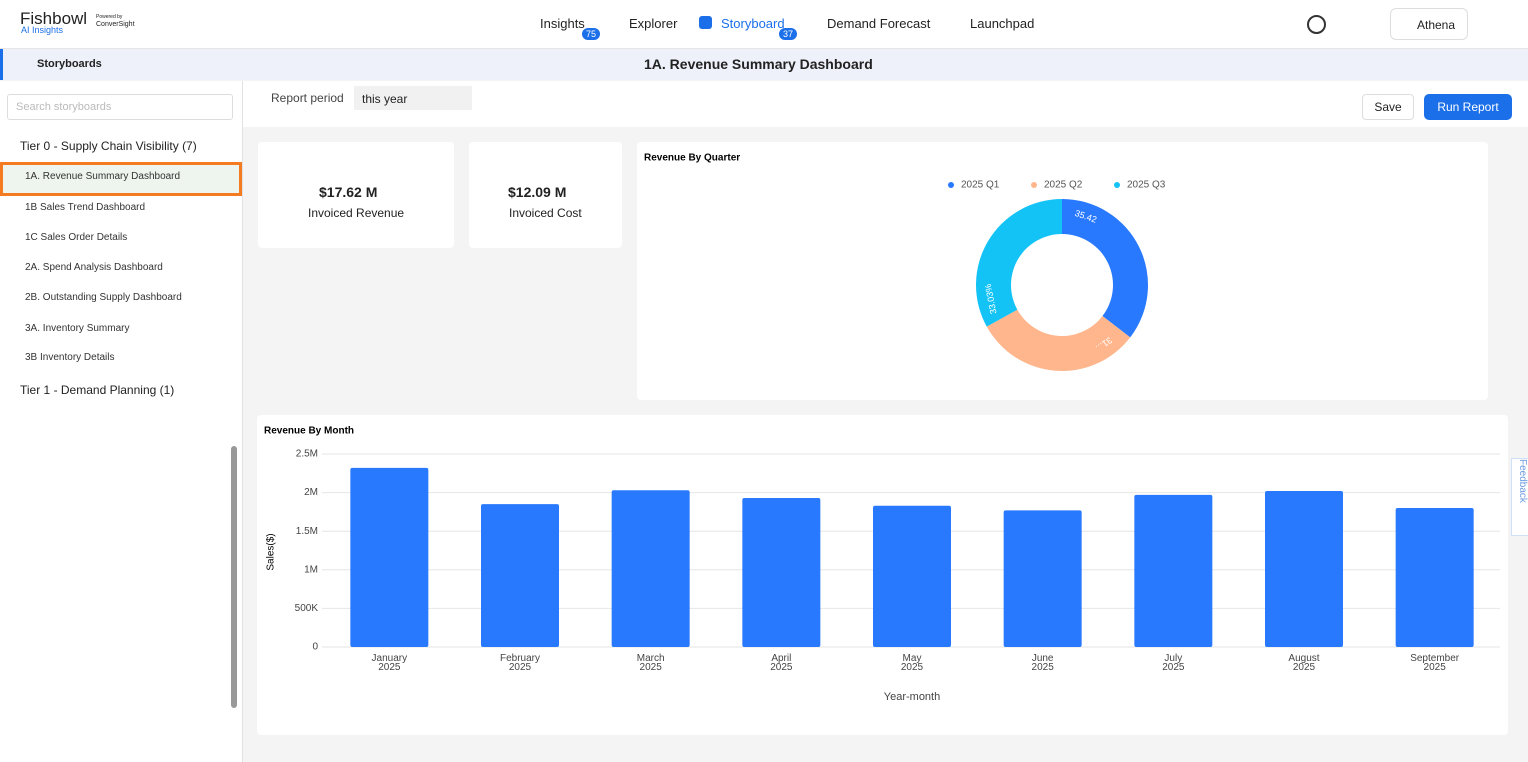 The width and height of the screenshot is (1528, 762). I want to click on y-axis-title: Sales($), so click(271, 551).